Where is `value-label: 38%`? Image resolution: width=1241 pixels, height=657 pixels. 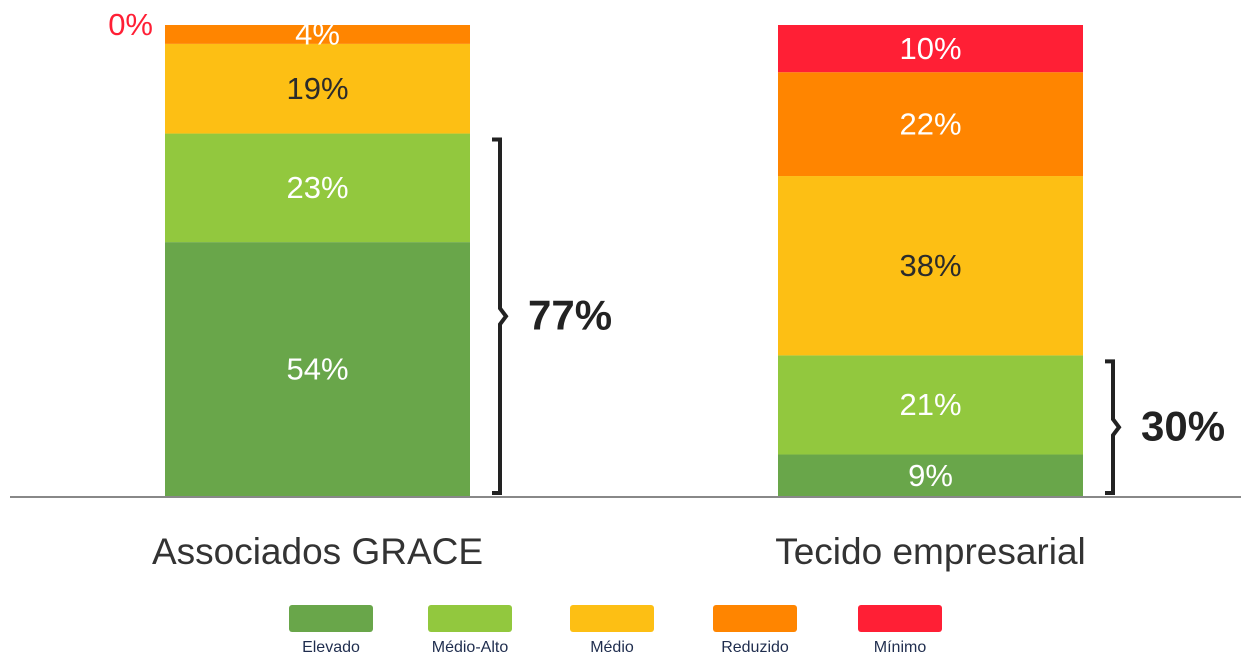 value-label: 38% is located at coordinates (930, 265).